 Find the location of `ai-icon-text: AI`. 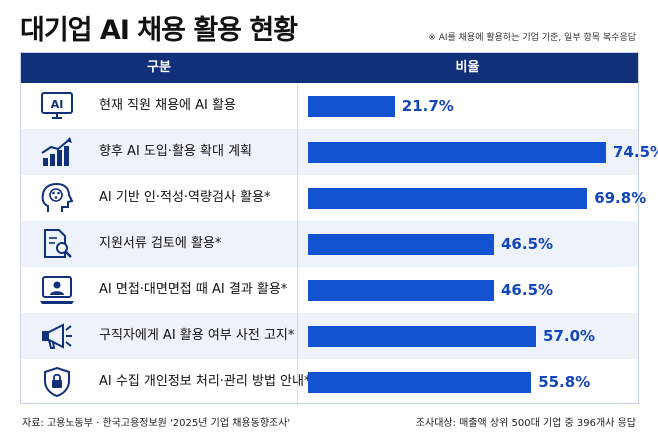

ai-icon-text: AI is located at coordinates (57, 104).